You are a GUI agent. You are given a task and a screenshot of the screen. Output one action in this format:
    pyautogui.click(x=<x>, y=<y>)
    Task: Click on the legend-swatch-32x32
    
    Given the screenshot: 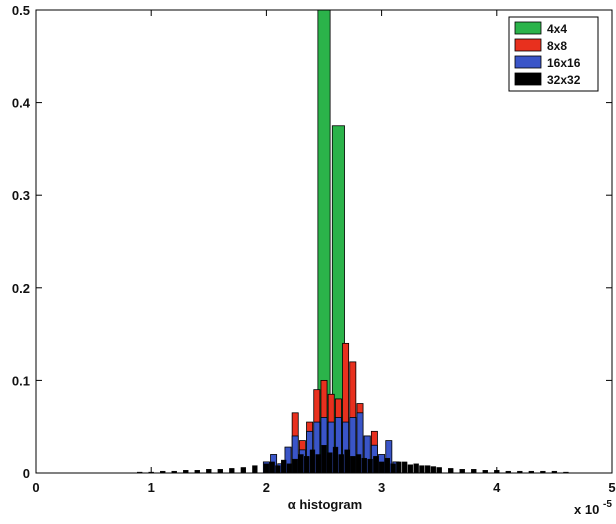 What is the action you would take?
    pyautogui.click(x=528, y=79)
    